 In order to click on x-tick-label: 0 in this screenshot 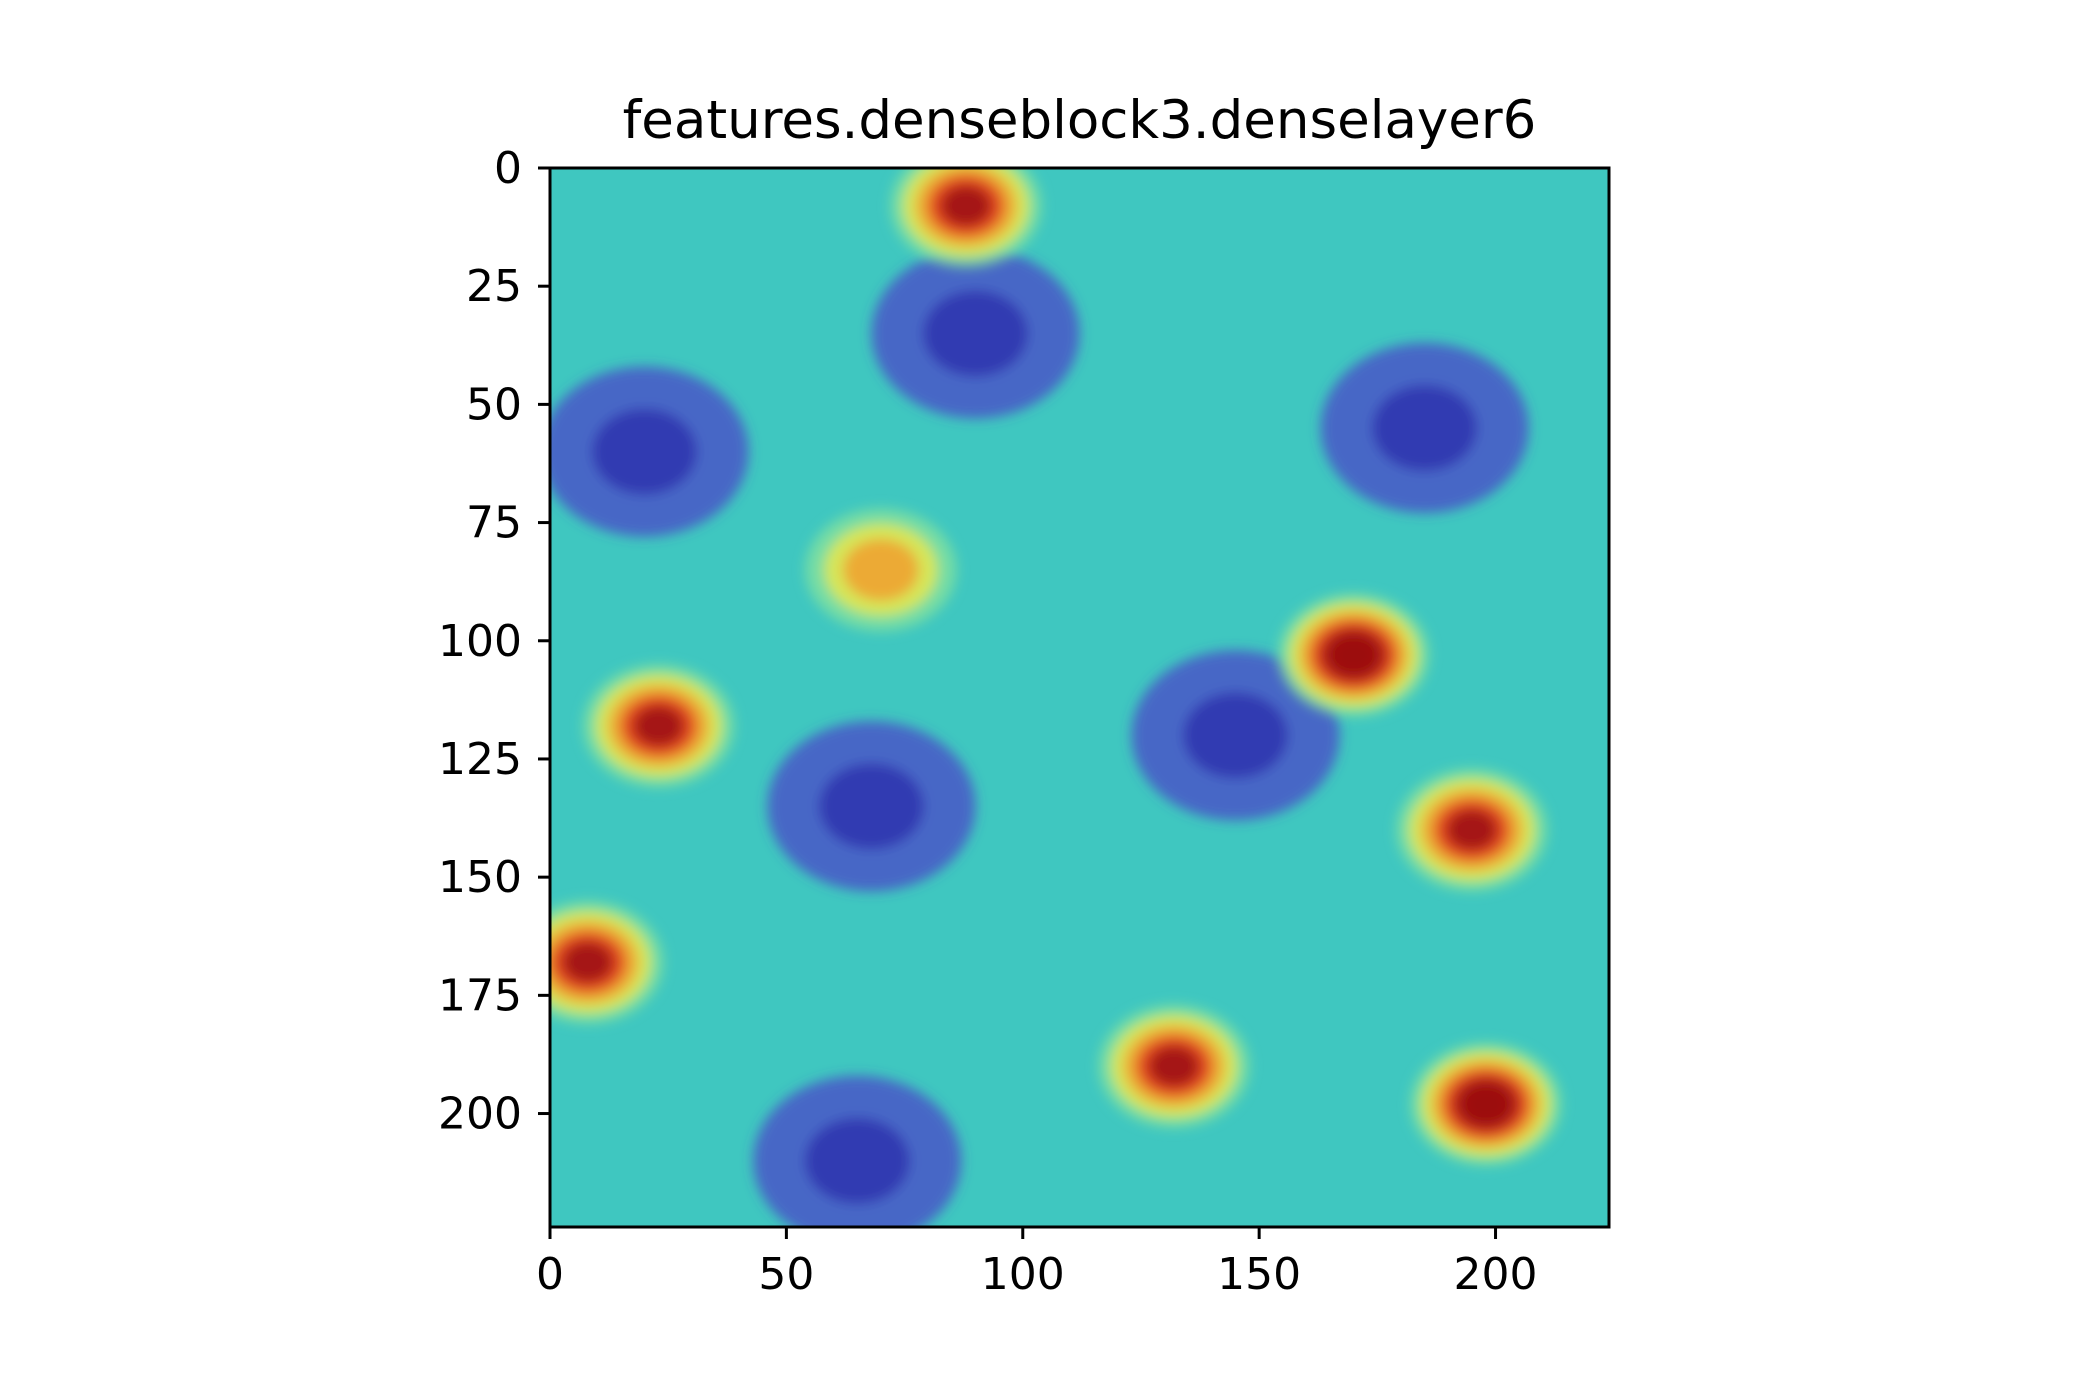, I will do `click(550, 1274)`.